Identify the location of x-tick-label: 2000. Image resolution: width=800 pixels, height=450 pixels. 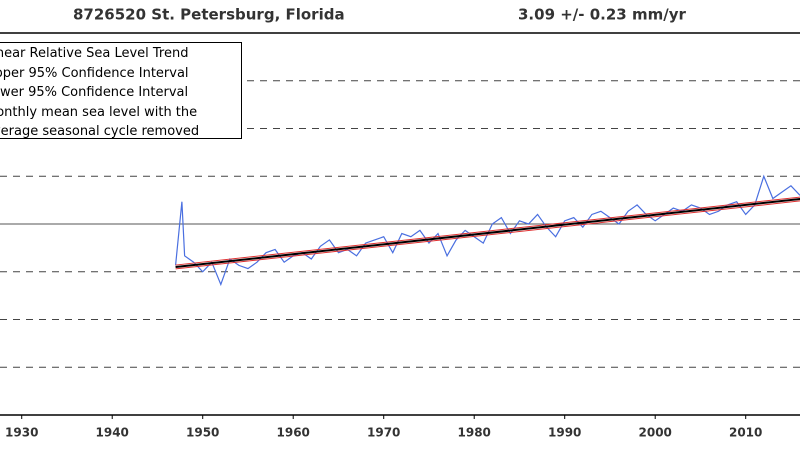
(655, 433).